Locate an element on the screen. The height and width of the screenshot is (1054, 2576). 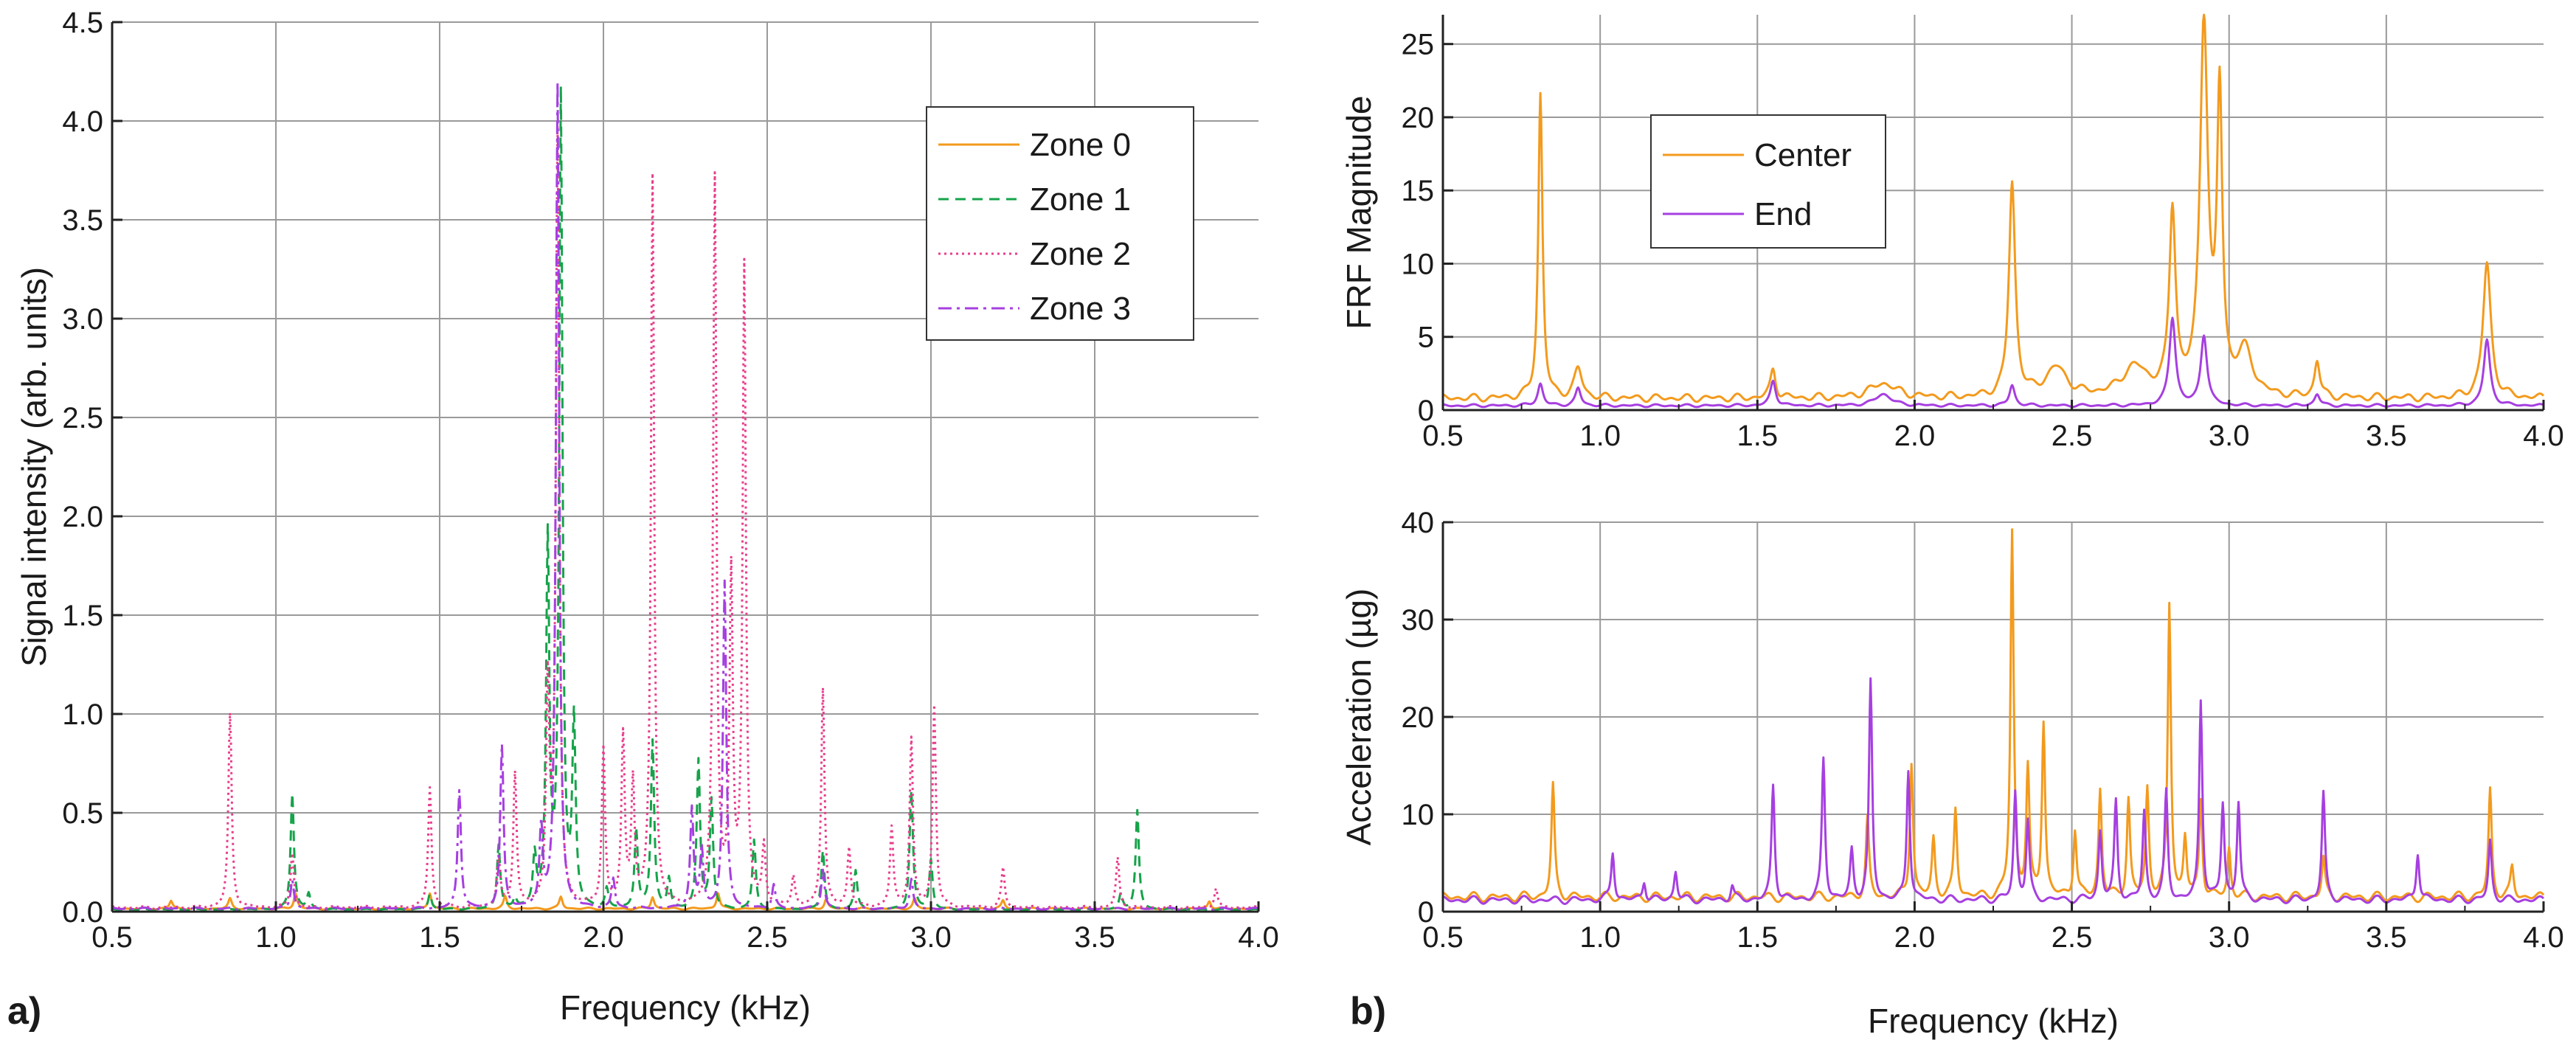
series-line-end is located at coordinates (1994, 791).